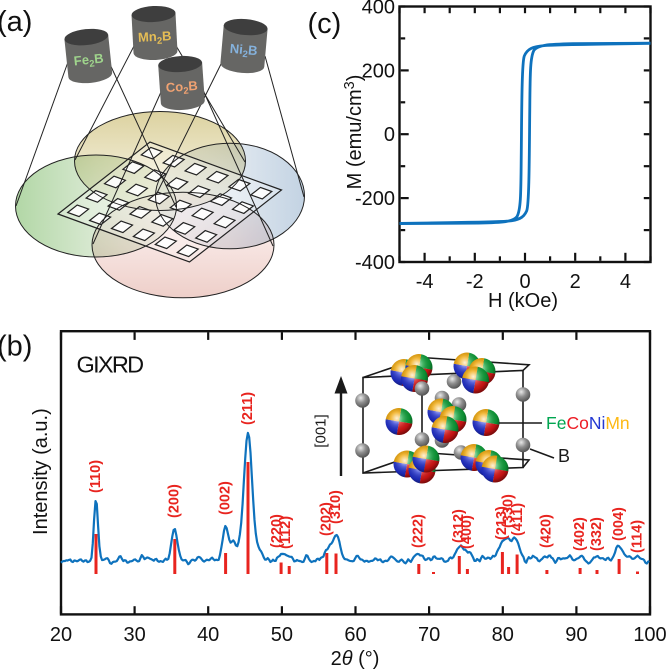 The height and width of the screenshot is (670, 667). I want to click on svg-text: FeCoNiMn, so click(588, 423).